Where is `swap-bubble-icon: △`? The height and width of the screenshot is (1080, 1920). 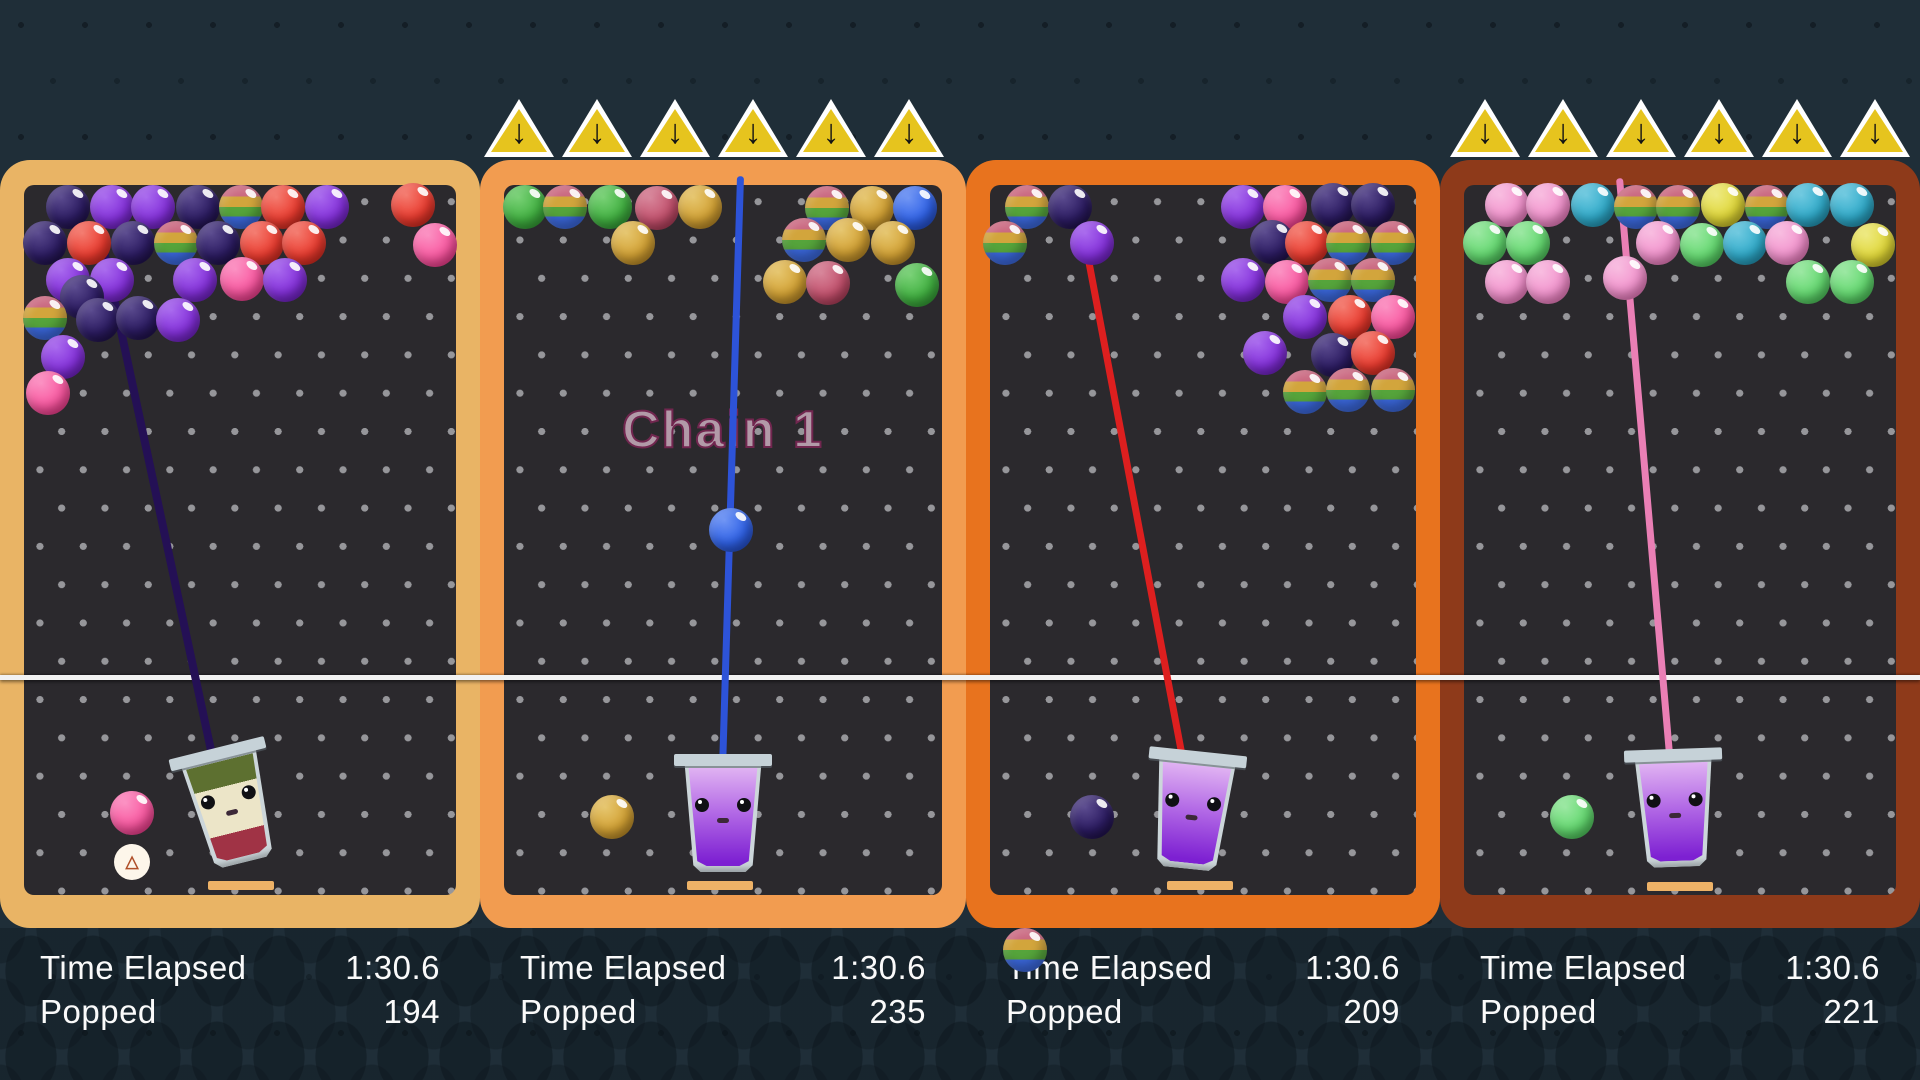 swap-bubble-icon: △ is located at coordinates (132, 862).